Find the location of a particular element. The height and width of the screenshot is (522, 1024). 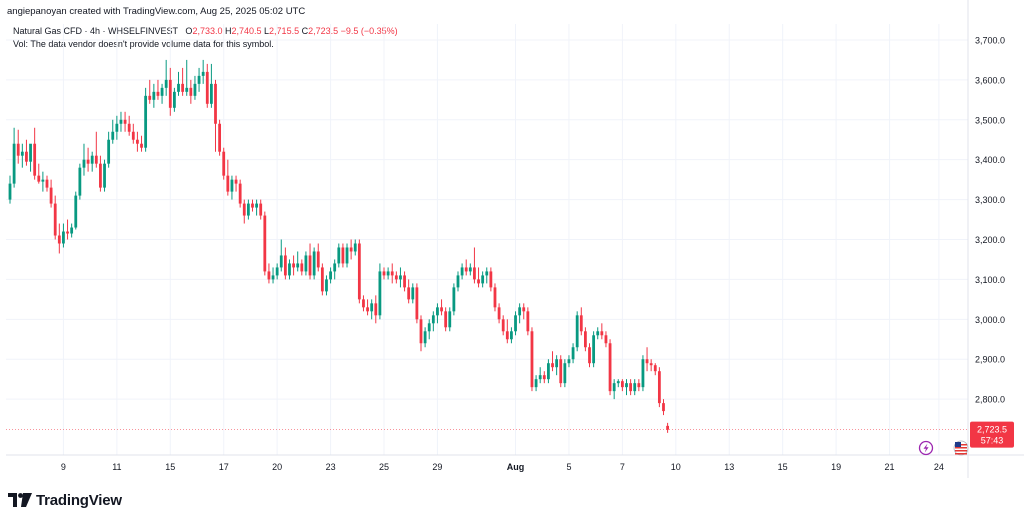

price-tick-label: 3,300.0 is located at coordinates (990, 200).